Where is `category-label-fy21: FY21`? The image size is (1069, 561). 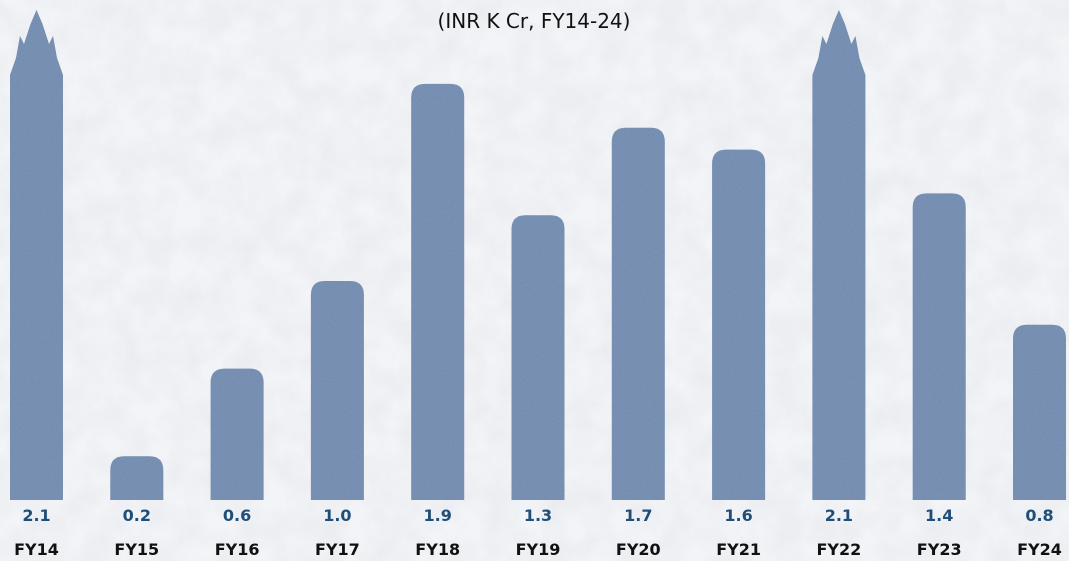 category-label-fy21: FY21 is located at coordinates (738, 549).